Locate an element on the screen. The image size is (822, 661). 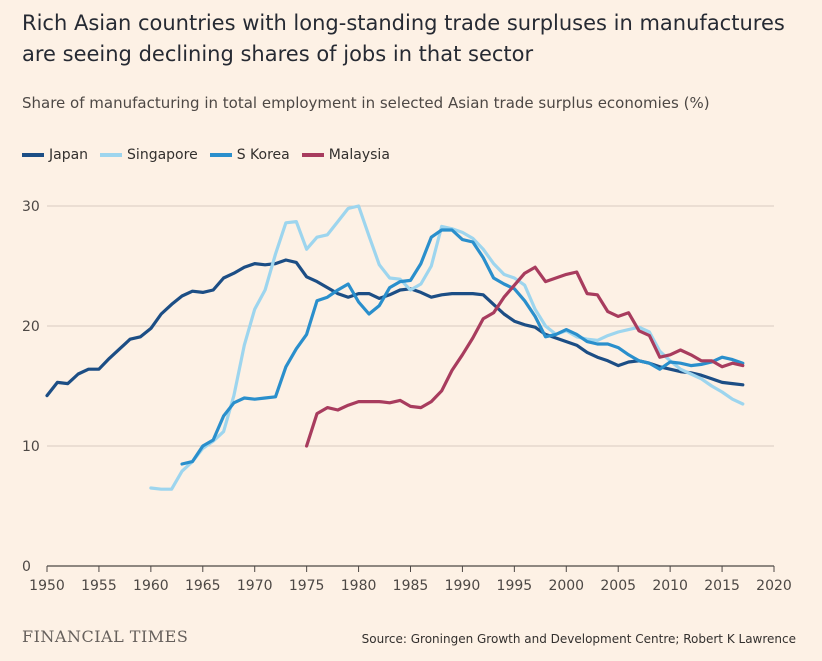
legend-swatch-singapore is located at coordinates (111, 155).